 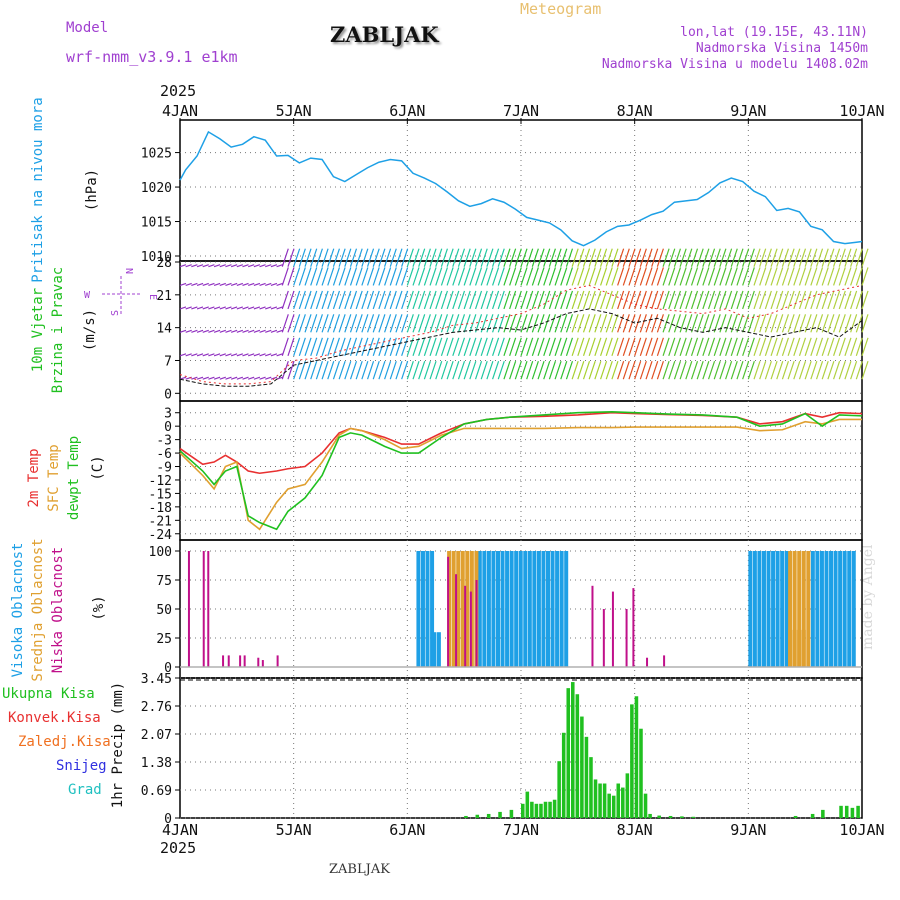 What do you see at coordinates (748, 111) in the screenshot?
I see `x-tick-label-top: 9JAN` at bounding box center [748, 111].